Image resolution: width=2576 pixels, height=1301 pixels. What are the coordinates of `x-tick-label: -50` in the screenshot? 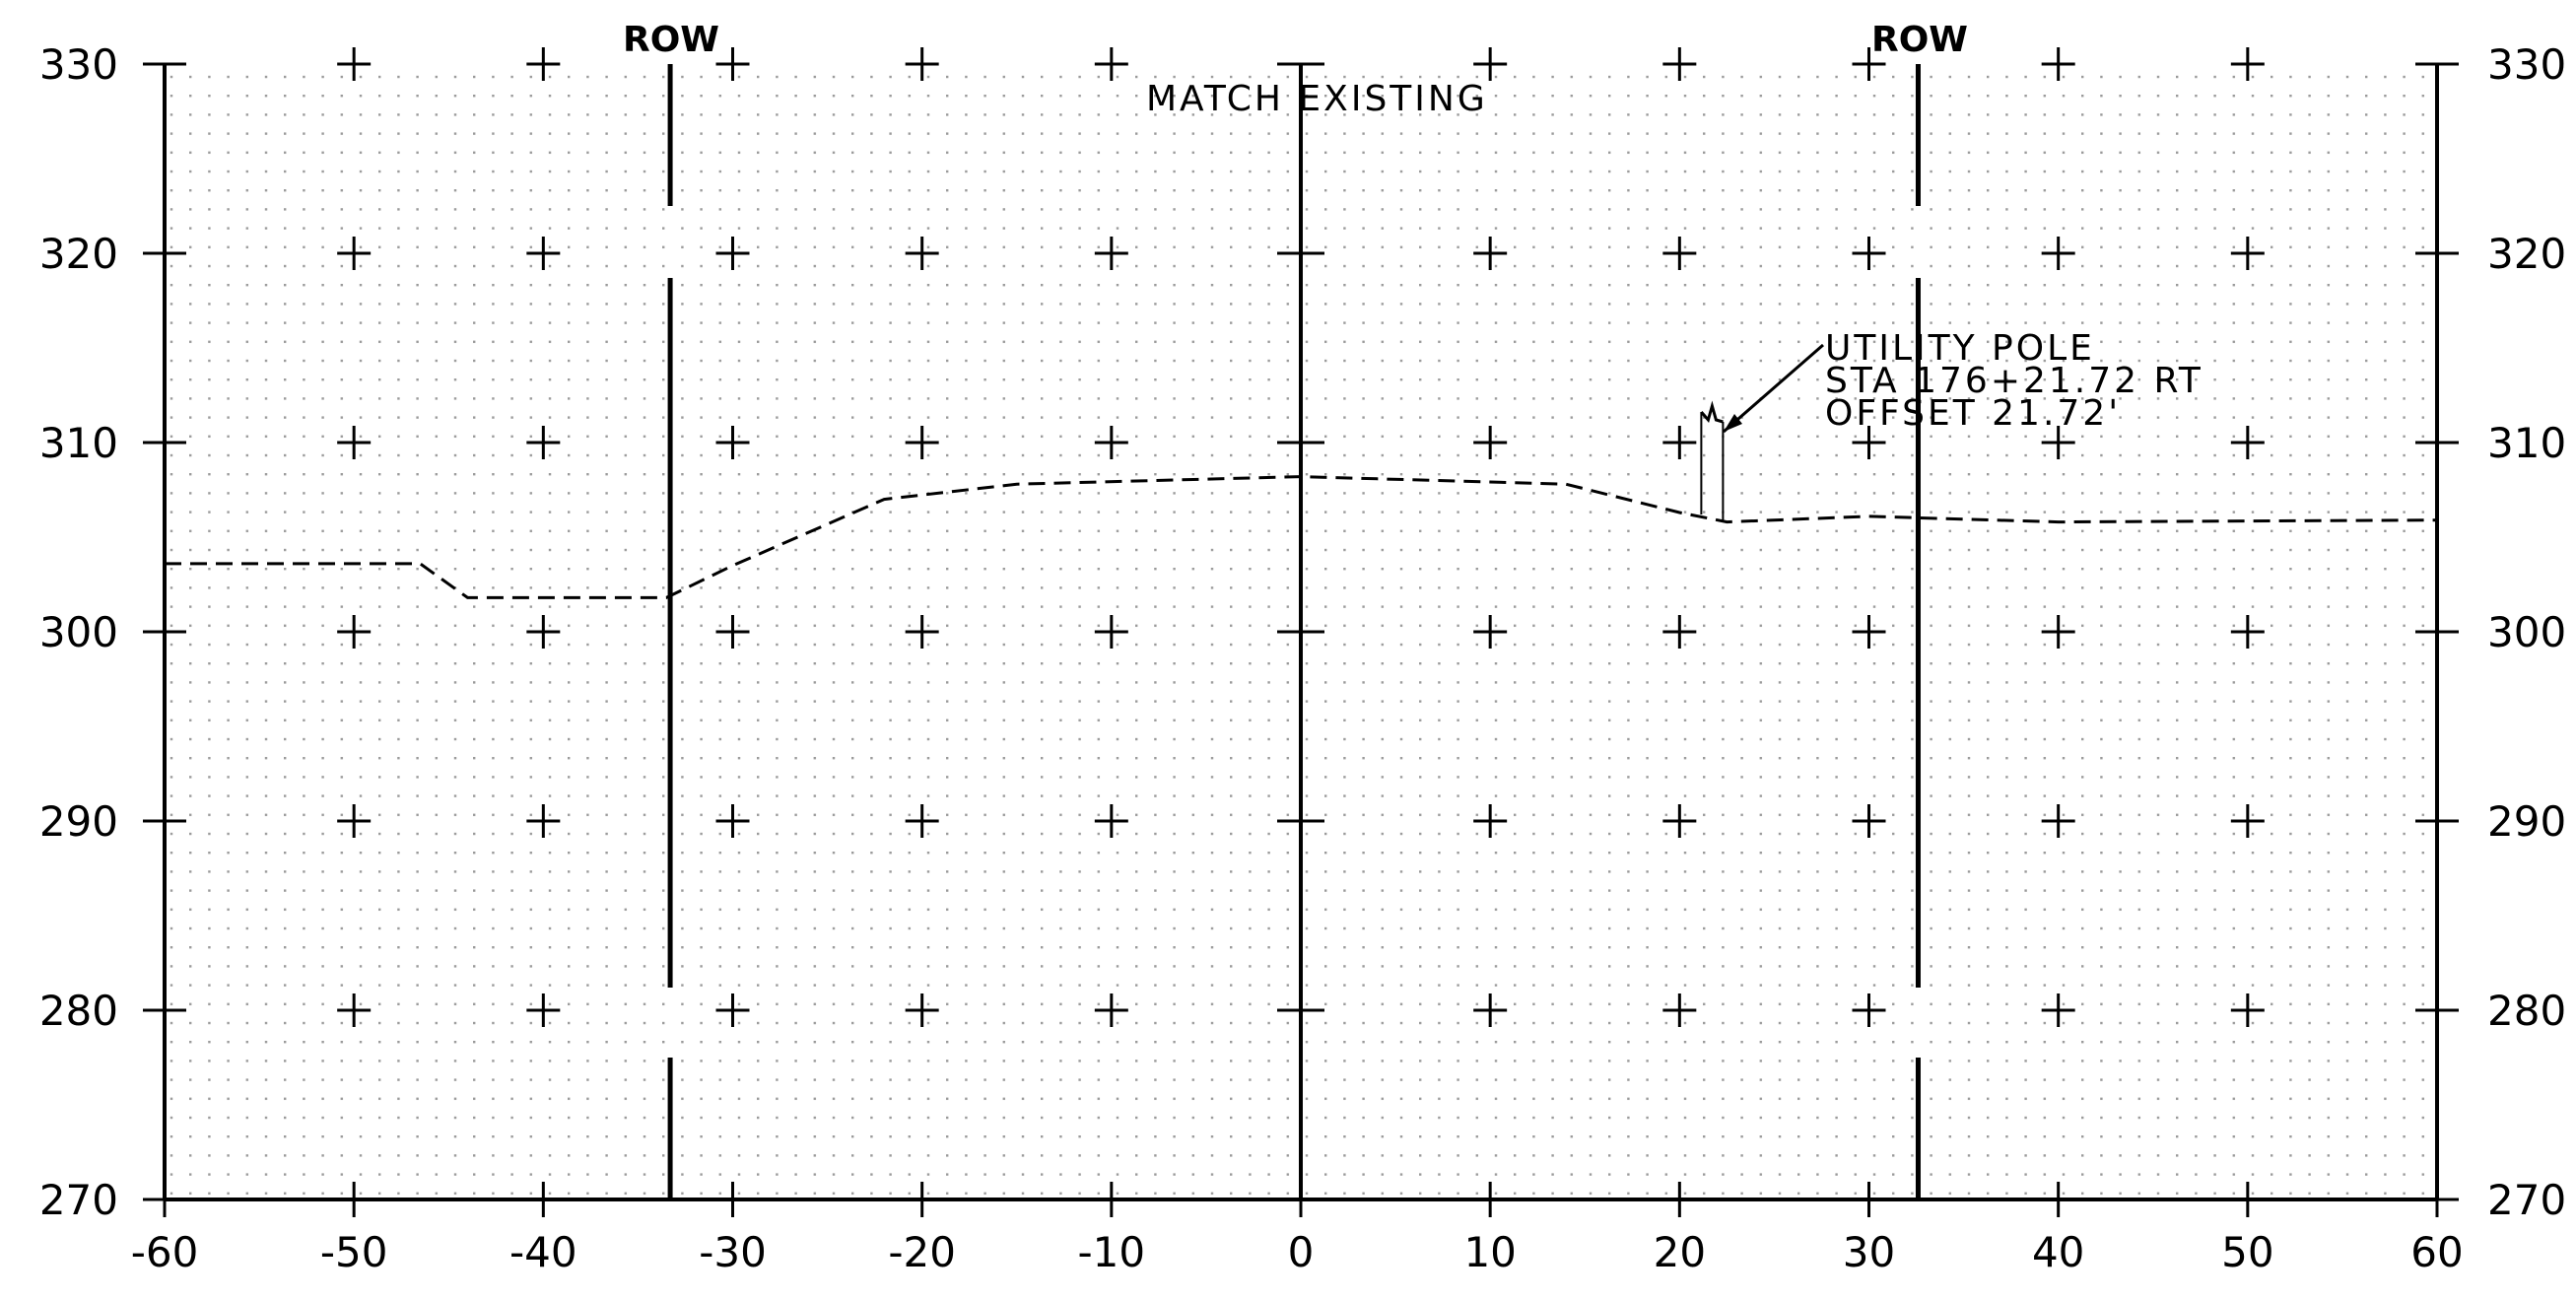 It's located at (354, 1252).